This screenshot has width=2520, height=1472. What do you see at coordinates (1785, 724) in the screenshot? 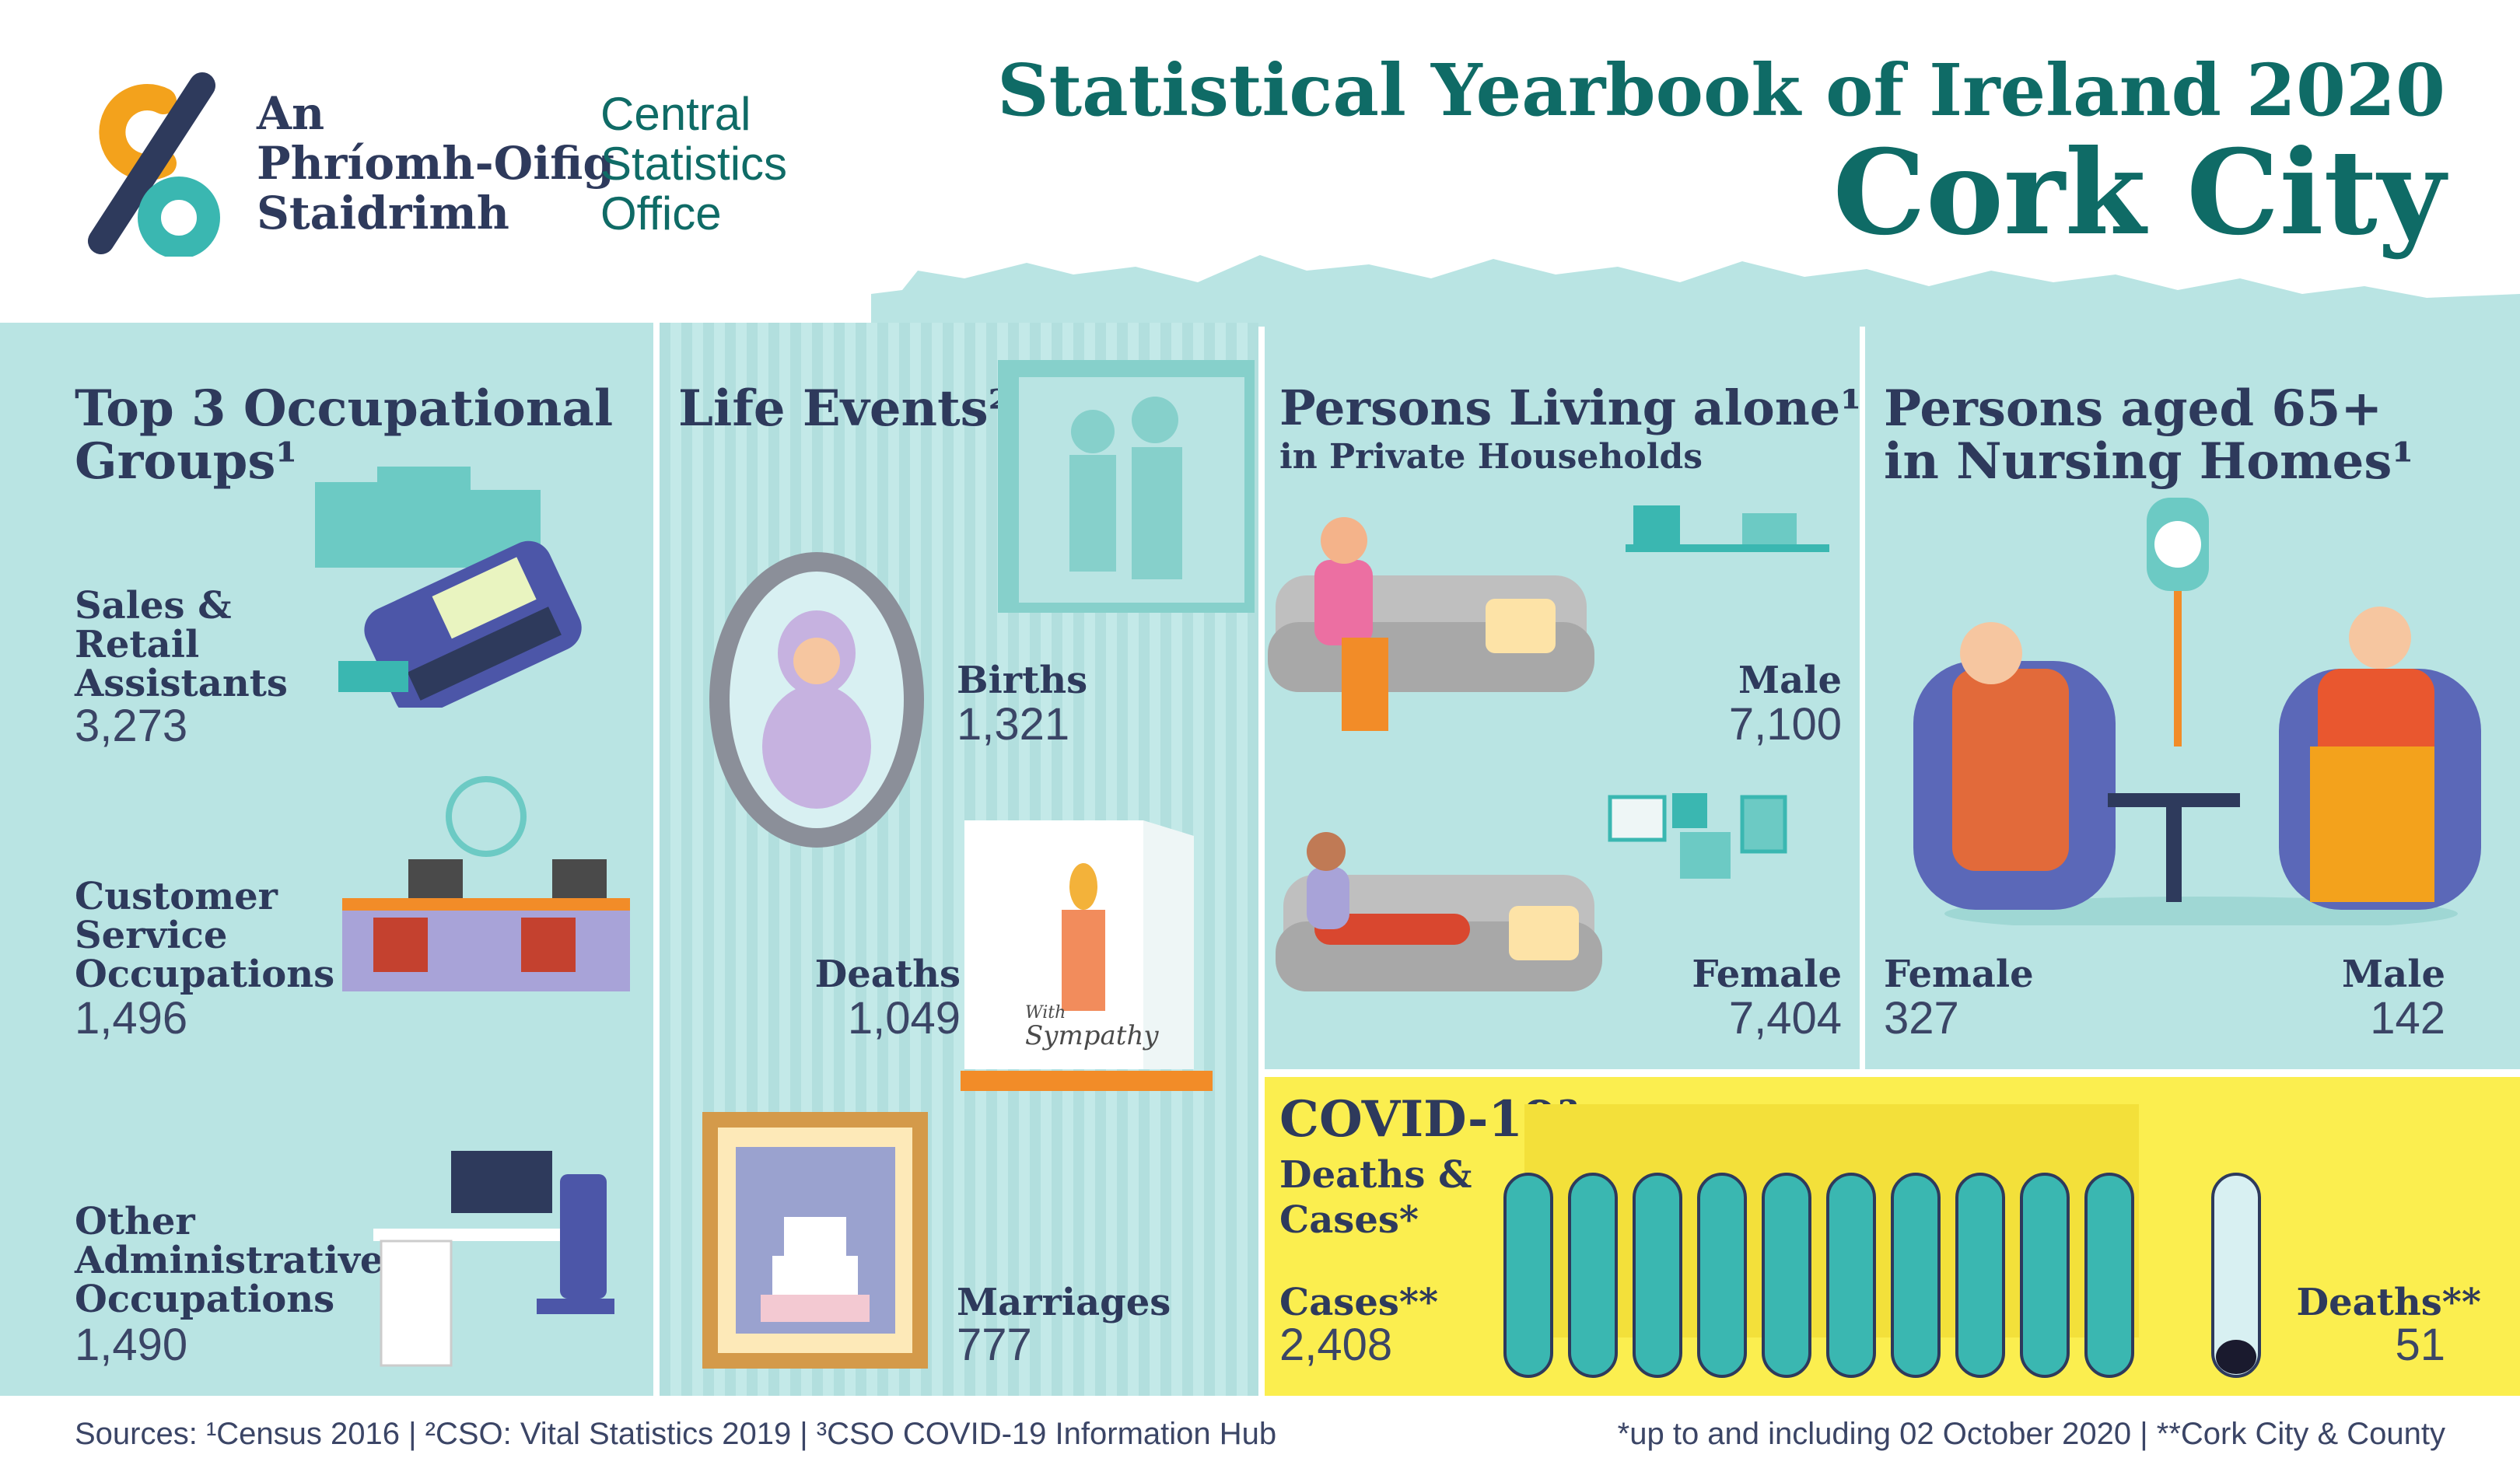
I see `living-alone-male-value: 7,100` at bounding box center [1785, 724].